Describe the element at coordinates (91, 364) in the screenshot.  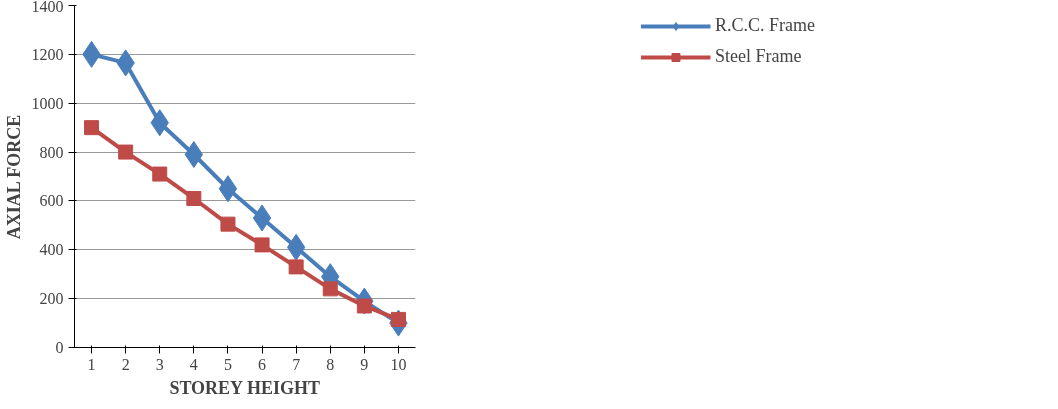
I see `x-tick-label: 1` at that location.